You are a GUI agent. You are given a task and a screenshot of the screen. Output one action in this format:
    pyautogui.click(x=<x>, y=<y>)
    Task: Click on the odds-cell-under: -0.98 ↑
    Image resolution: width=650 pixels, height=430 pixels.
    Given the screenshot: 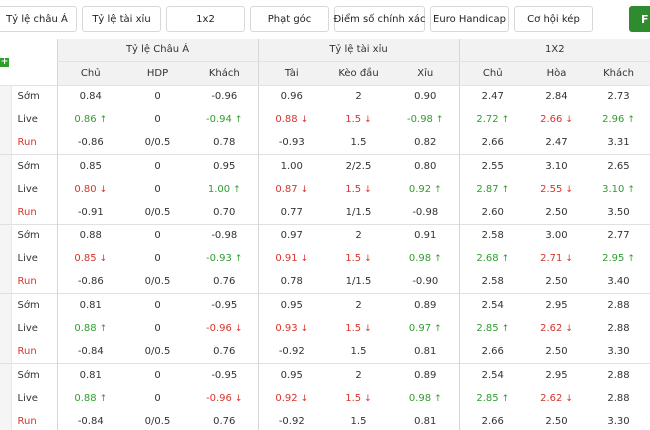 What is the action you would take?
    pyautogui.click(x=425, y=119)
    